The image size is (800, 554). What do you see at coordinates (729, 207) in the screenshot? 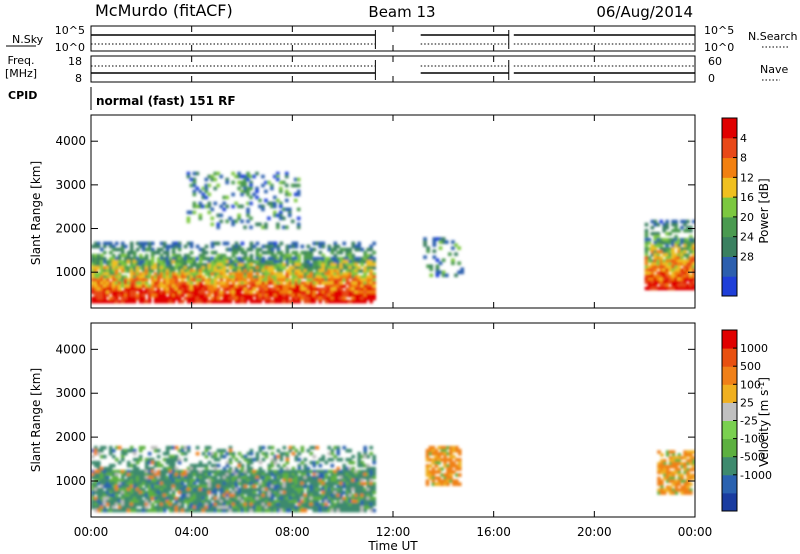
I see `colorbar-segment` at bounding box center [729, 207].